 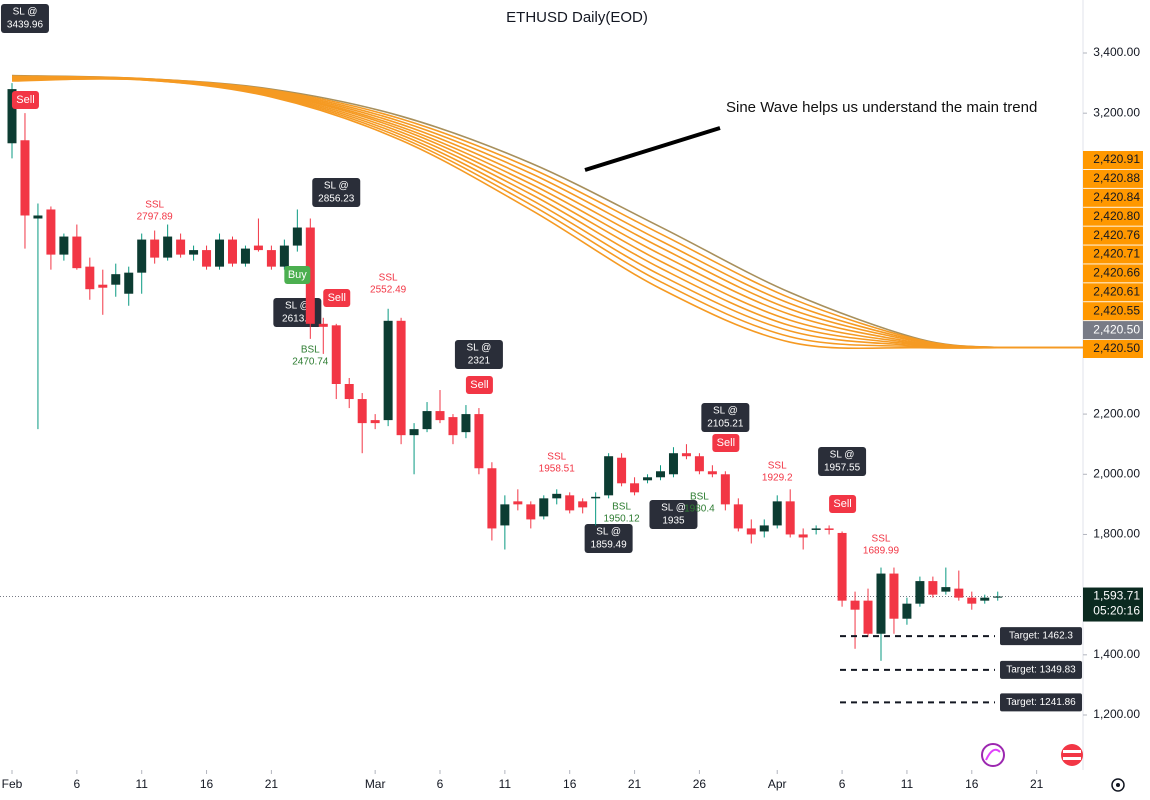 What do you see at coordinates (297, 319) in the screenshot?
I see `sl-value: 2613.0` at bounding box center [297, 319].